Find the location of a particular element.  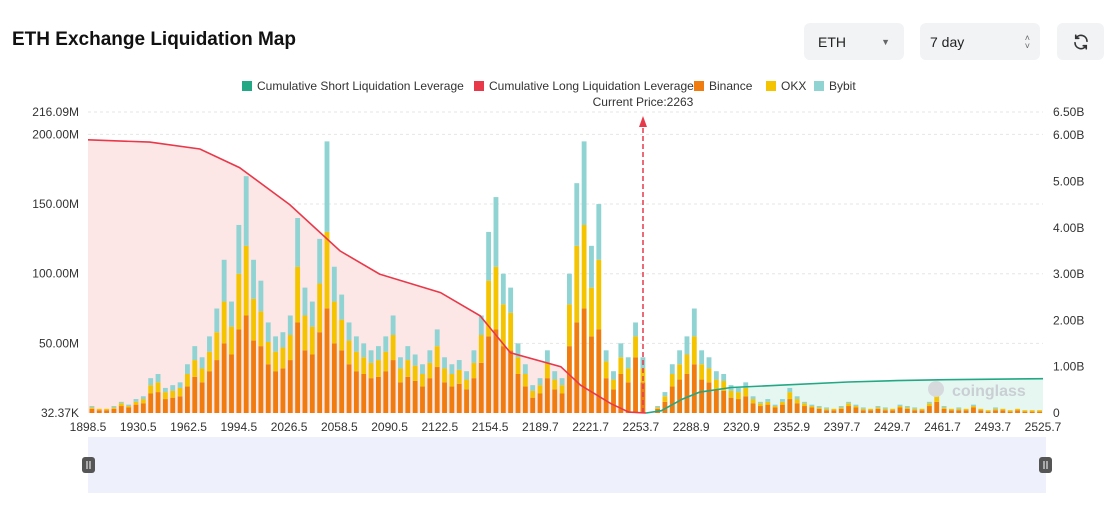

coin-select-value: ETH is located at coordinates (832, 41).